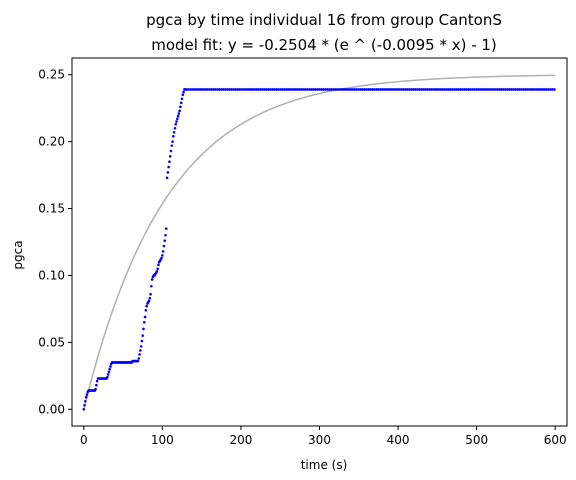 The height and width of the screenshot is (480, 576). What do you see at coordinates (476, 440) in the screenshot?
I see `x-tick-label: 500` at bounding box center [476, 440].